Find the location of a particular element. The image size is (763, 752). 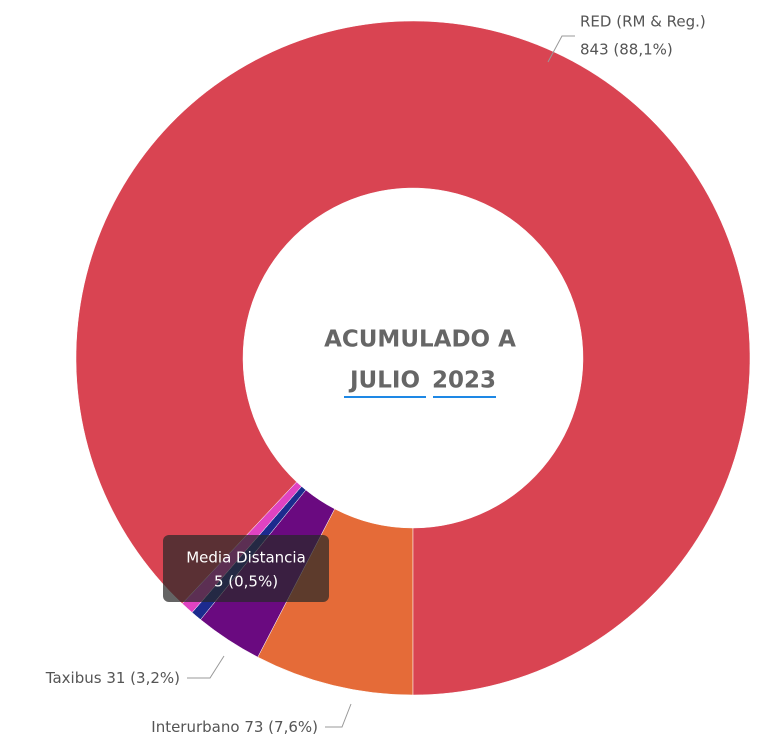

tooltip-box is located at coordinates (246, 568).